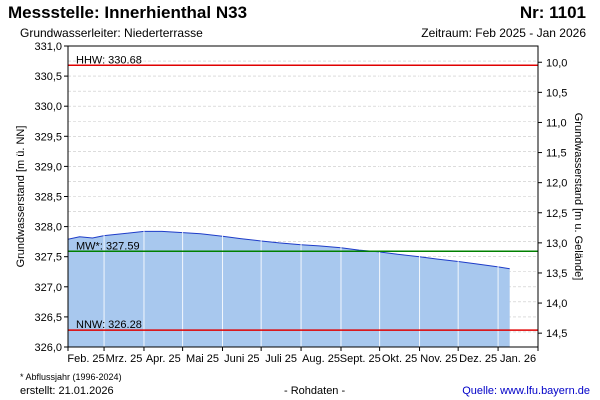 This screenshot has width=600, height=400. What do you see at coordinates (109, 325) in the screenshot?
I see `reference-label: NNW: 326.28` at bounding box center [109, 325].